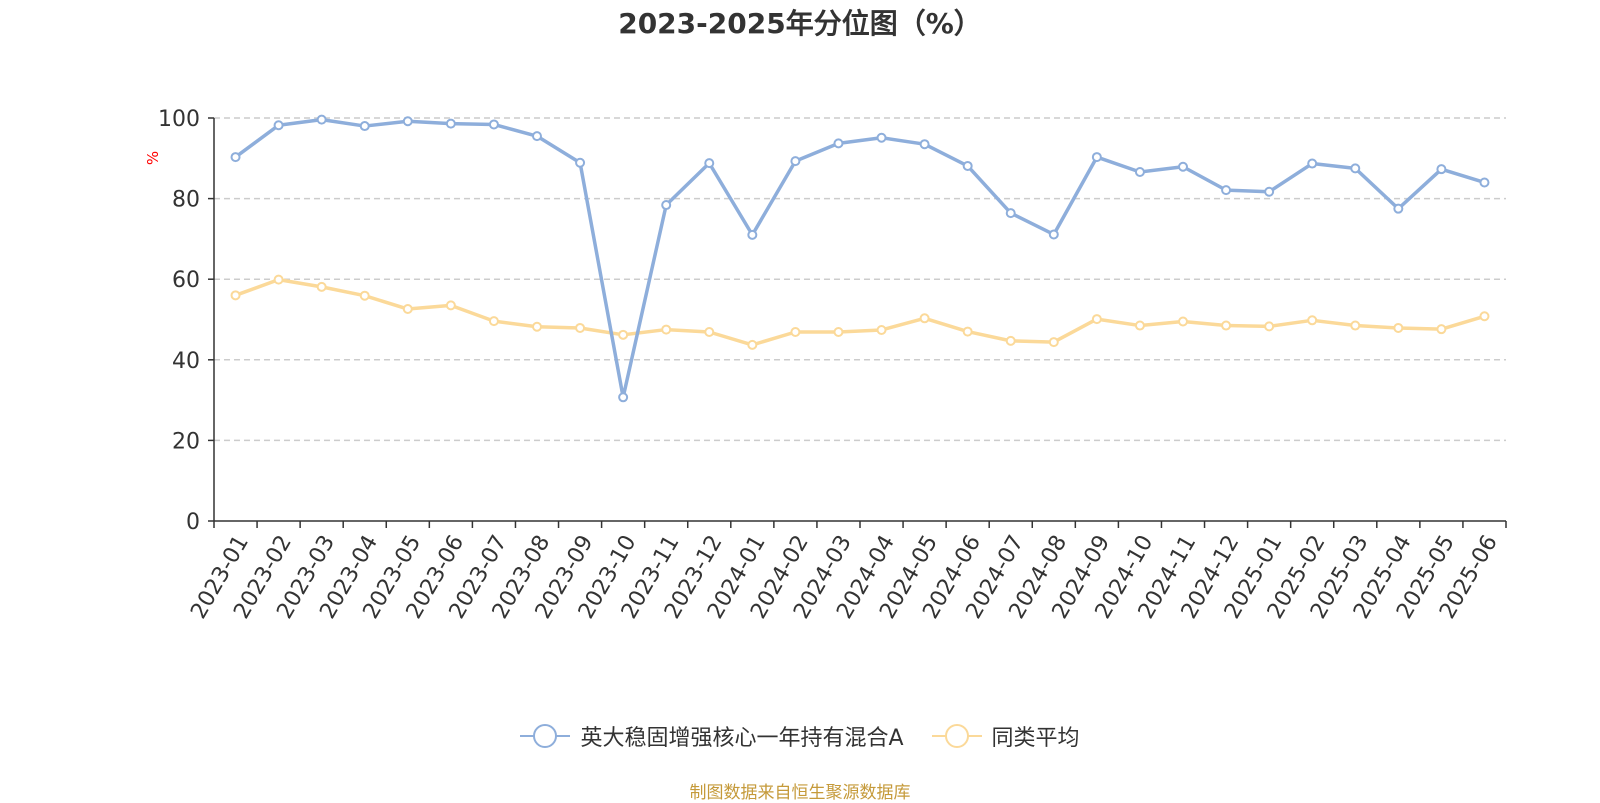 The width and height of the screenshot is (1600, 803). What do you see at coordinates (186, 441) in the screenshot?
I see `y-tick-label: 20` at bounding box center [186, 441].